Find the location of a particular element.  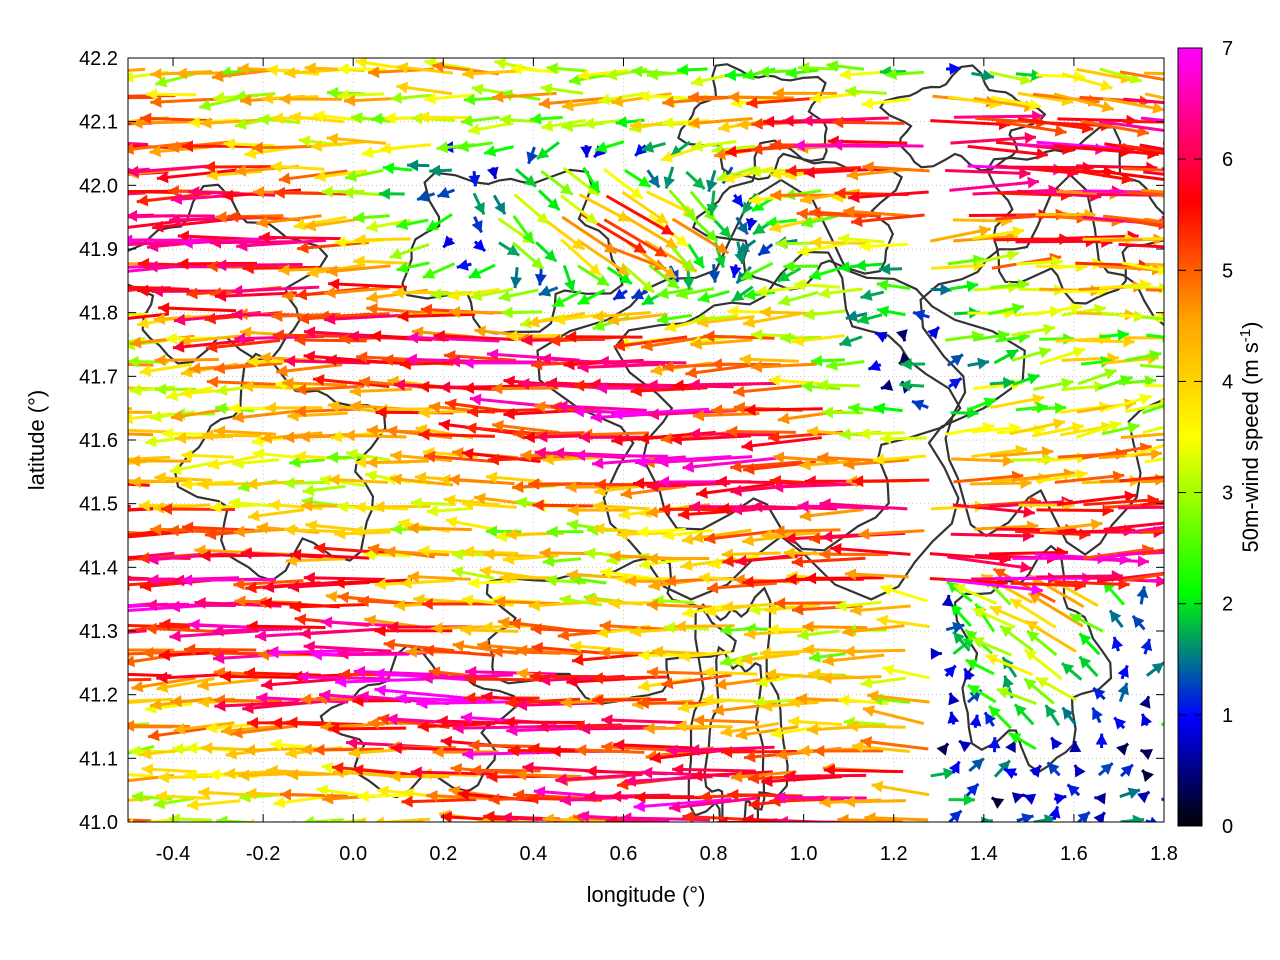

colorbar-tick-label: 5 is located at coordinates (1227, 271).